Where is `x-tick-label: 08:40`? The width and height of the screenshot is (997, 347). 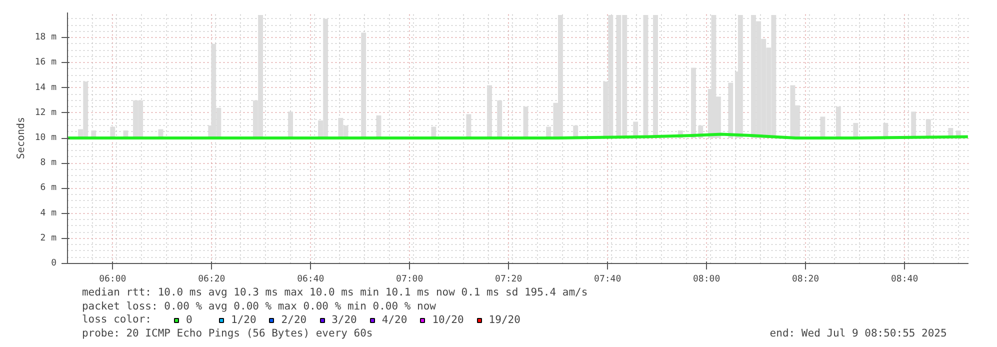
x-tick-label: 08:40 is located at coordinates (904, 279).